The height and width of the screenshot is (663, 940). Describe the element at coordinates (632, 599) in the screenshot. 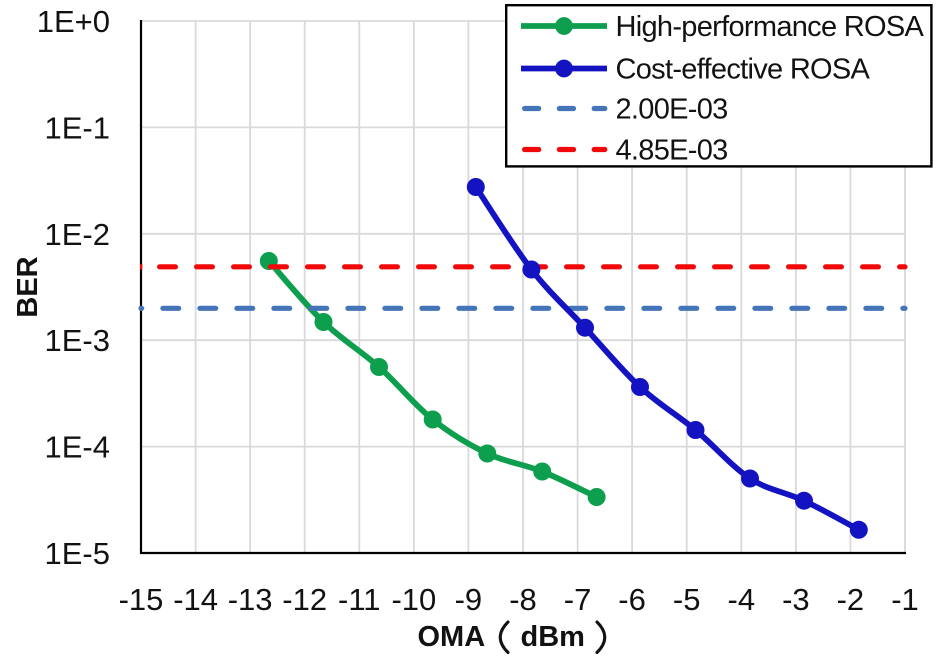

I see `svg-text: -6` at that location.